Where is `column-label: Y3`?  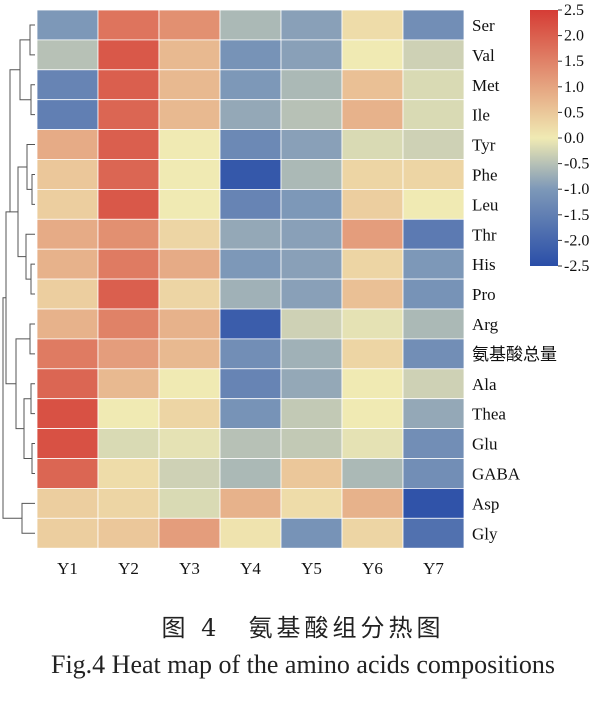
column-label: Y3 is located at coordinates (189, 568).